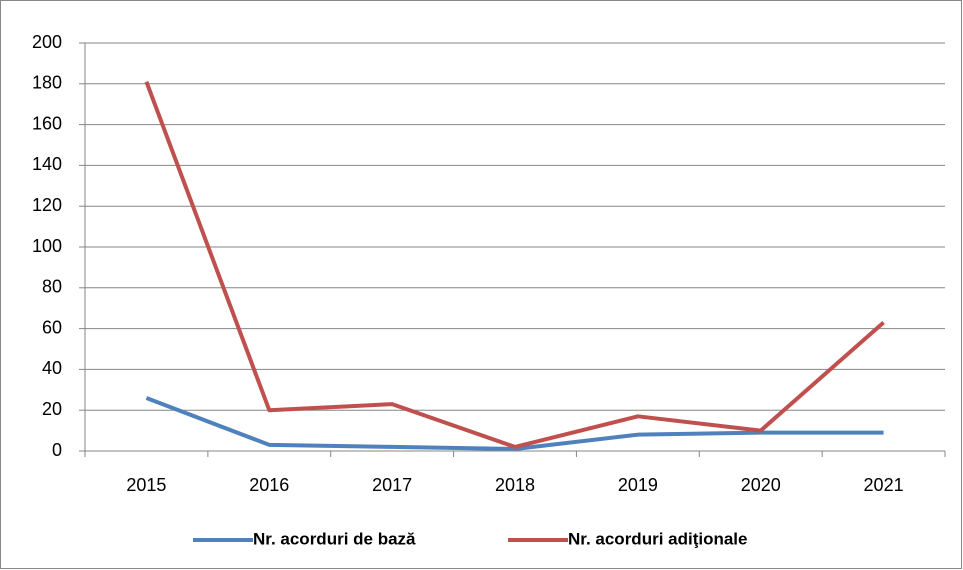 The height and width of the screenshot is (570, 963). Describe the element at coordinates (761, 485) in the screenshot. I see `x-tick-label: 2020` at that location.